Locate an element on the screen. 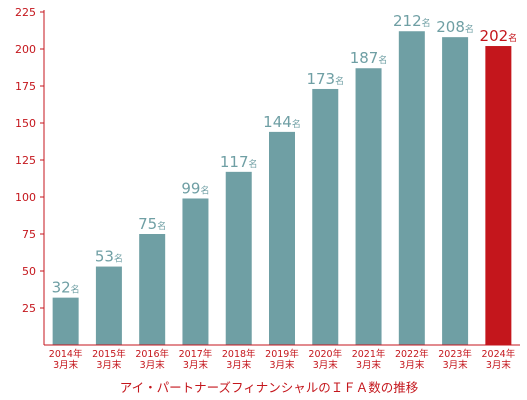 This screenshot has height=400, width=527. bar-value-label: 53名 is located at coordinates (109, 257).